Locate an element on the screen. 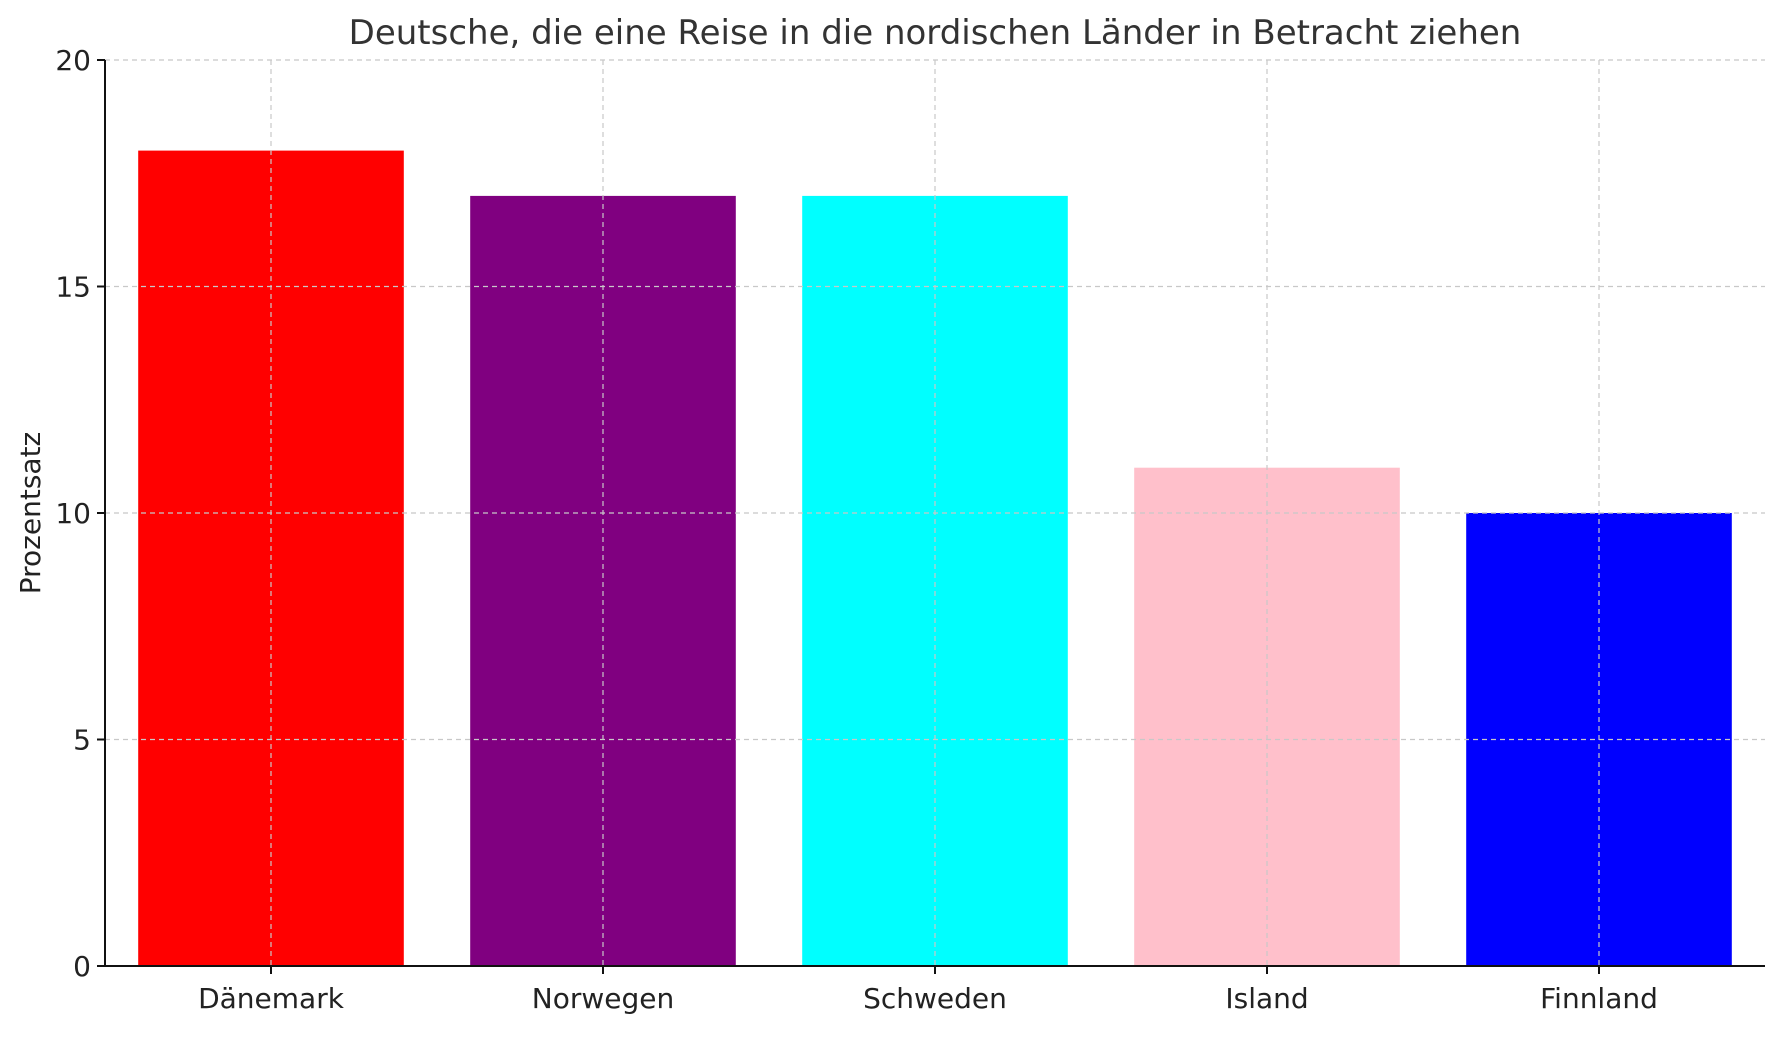 Image resolution: width=1782 pixels, height=1062 pixels. x-tick-label-3: Schweden is located at coordinates (935, 998).